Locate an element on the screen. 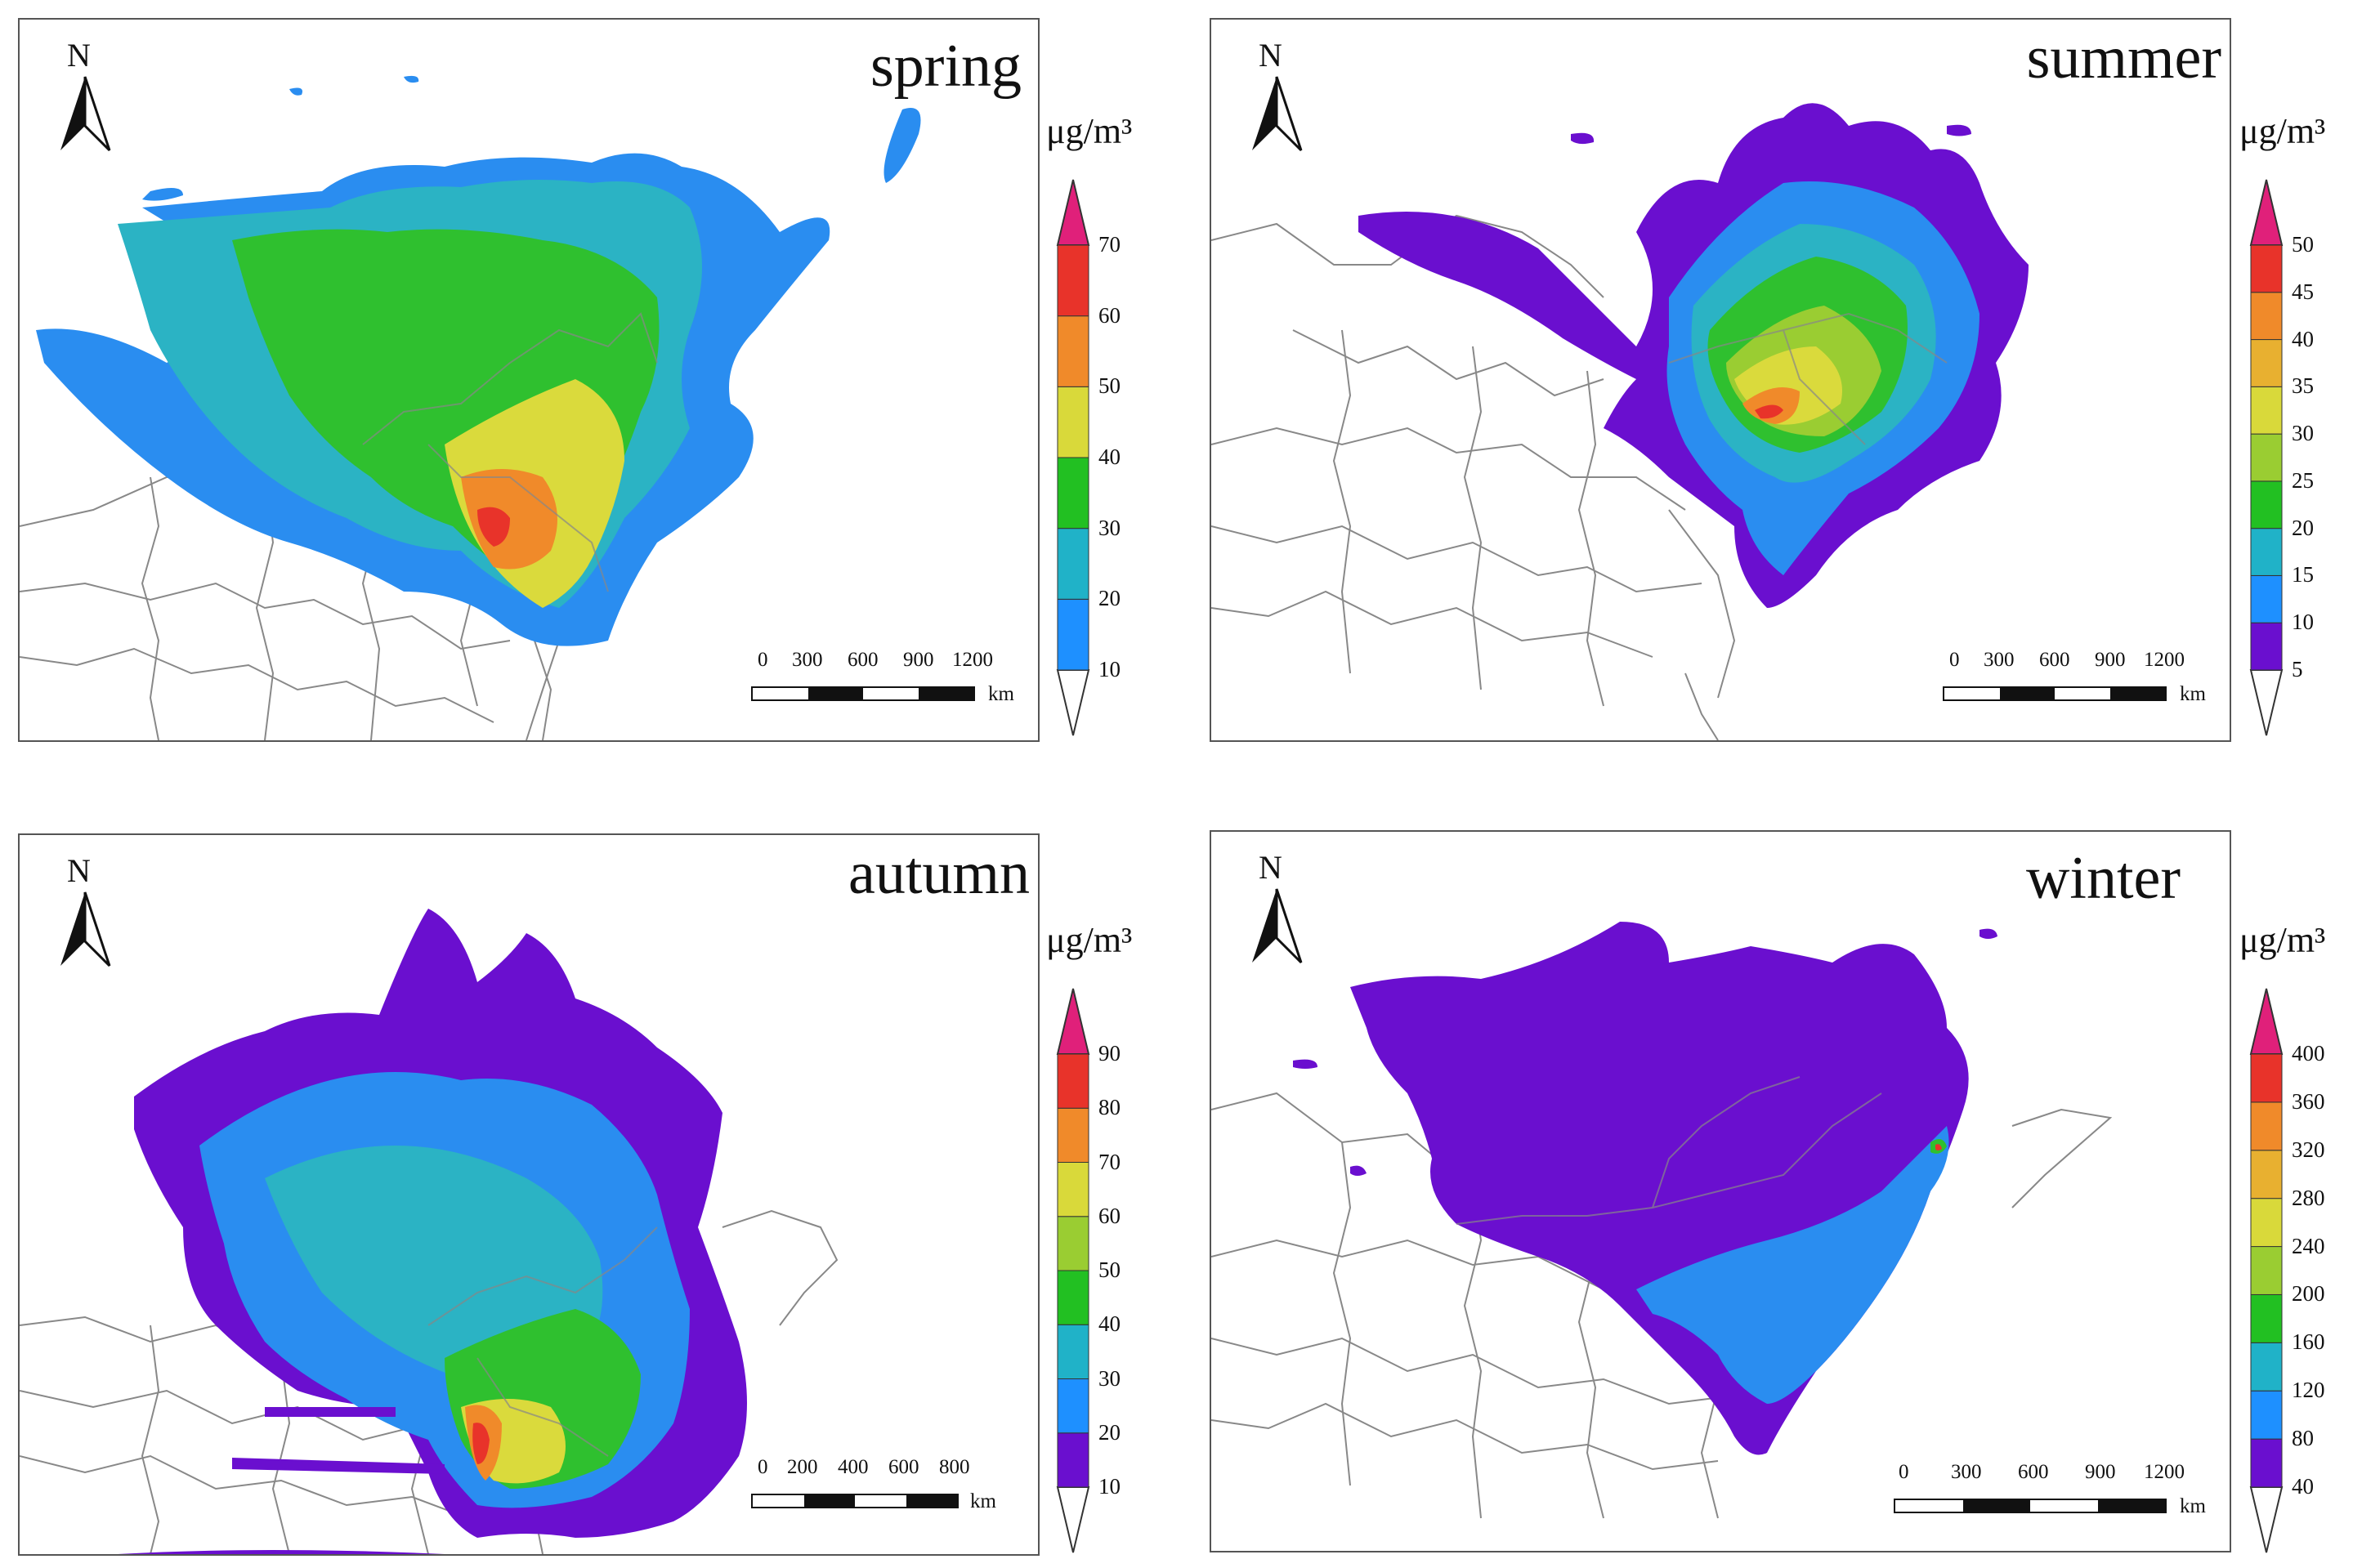 This screenshot has width=2353, height=1568. season-title: winter is located at coordinates (2103, 878).